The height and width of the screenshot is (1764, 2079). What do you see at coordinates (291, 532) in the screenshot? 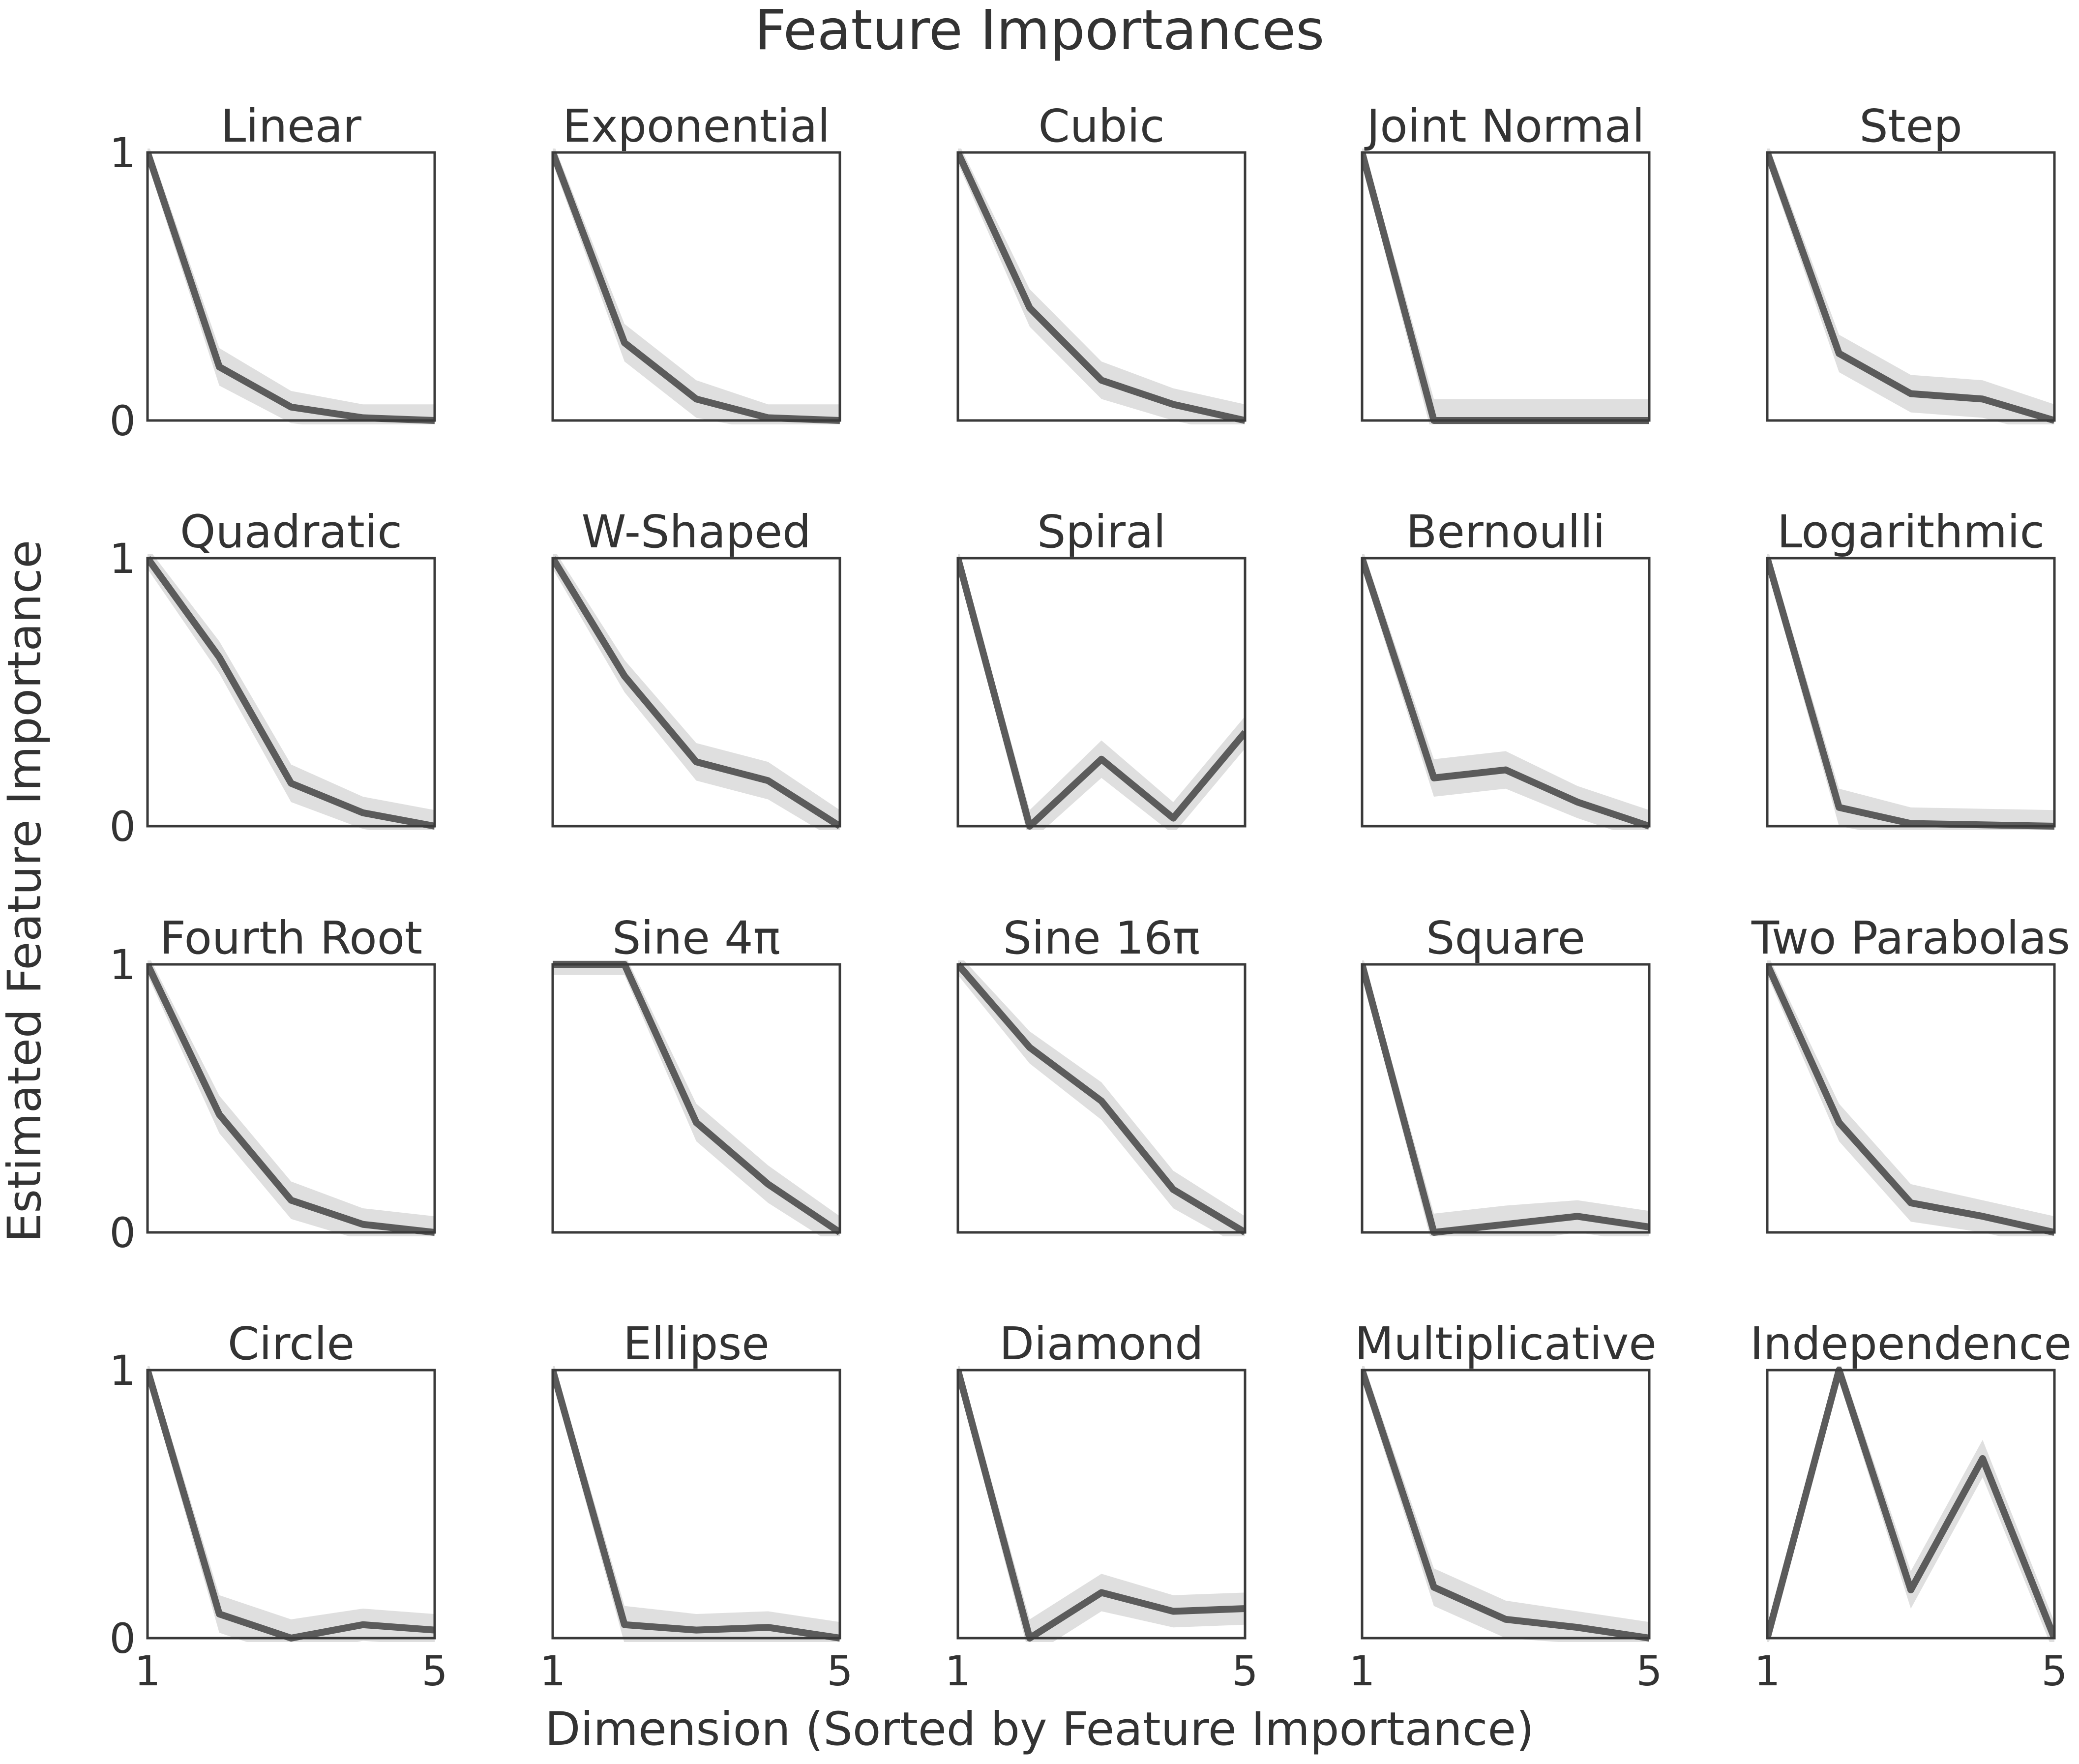
I see `subplot-title: Quadratic` at bounding box center [291, 532].